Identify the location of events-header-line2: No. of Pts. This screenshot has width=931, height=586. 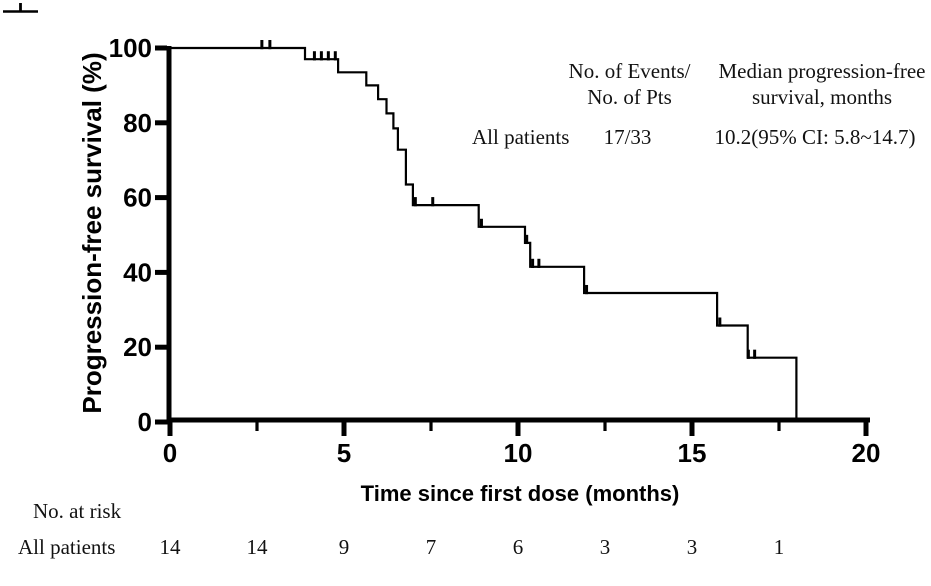
(629, 97).